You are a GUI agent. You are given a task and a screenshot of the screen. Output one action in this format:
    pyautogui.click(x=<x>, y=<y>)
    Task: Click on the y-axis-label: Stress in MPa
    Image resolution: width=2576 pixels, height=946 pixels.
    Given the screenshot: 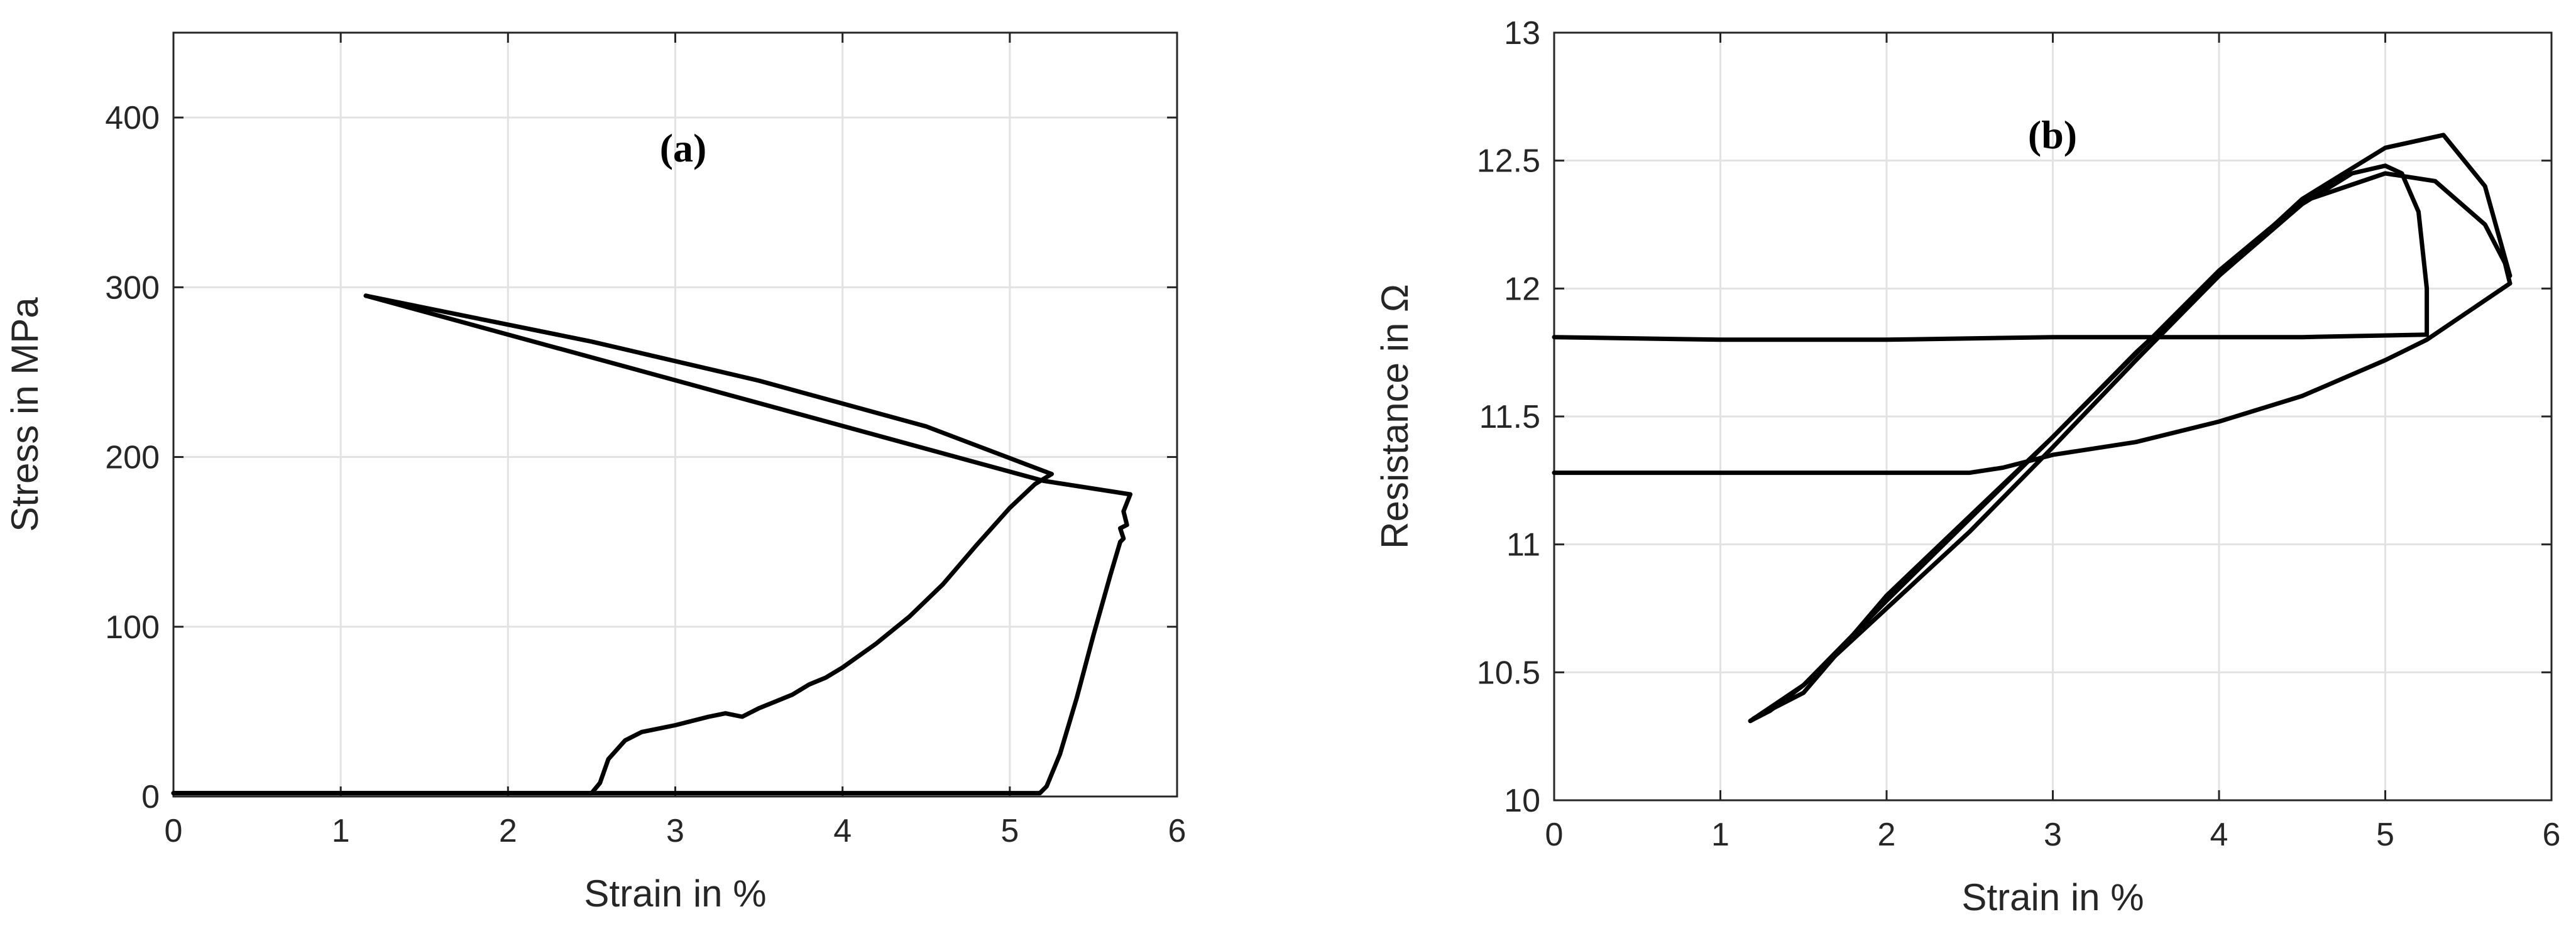 What is the action you would take?
    pyautogui.click(x=25, y=414)
    